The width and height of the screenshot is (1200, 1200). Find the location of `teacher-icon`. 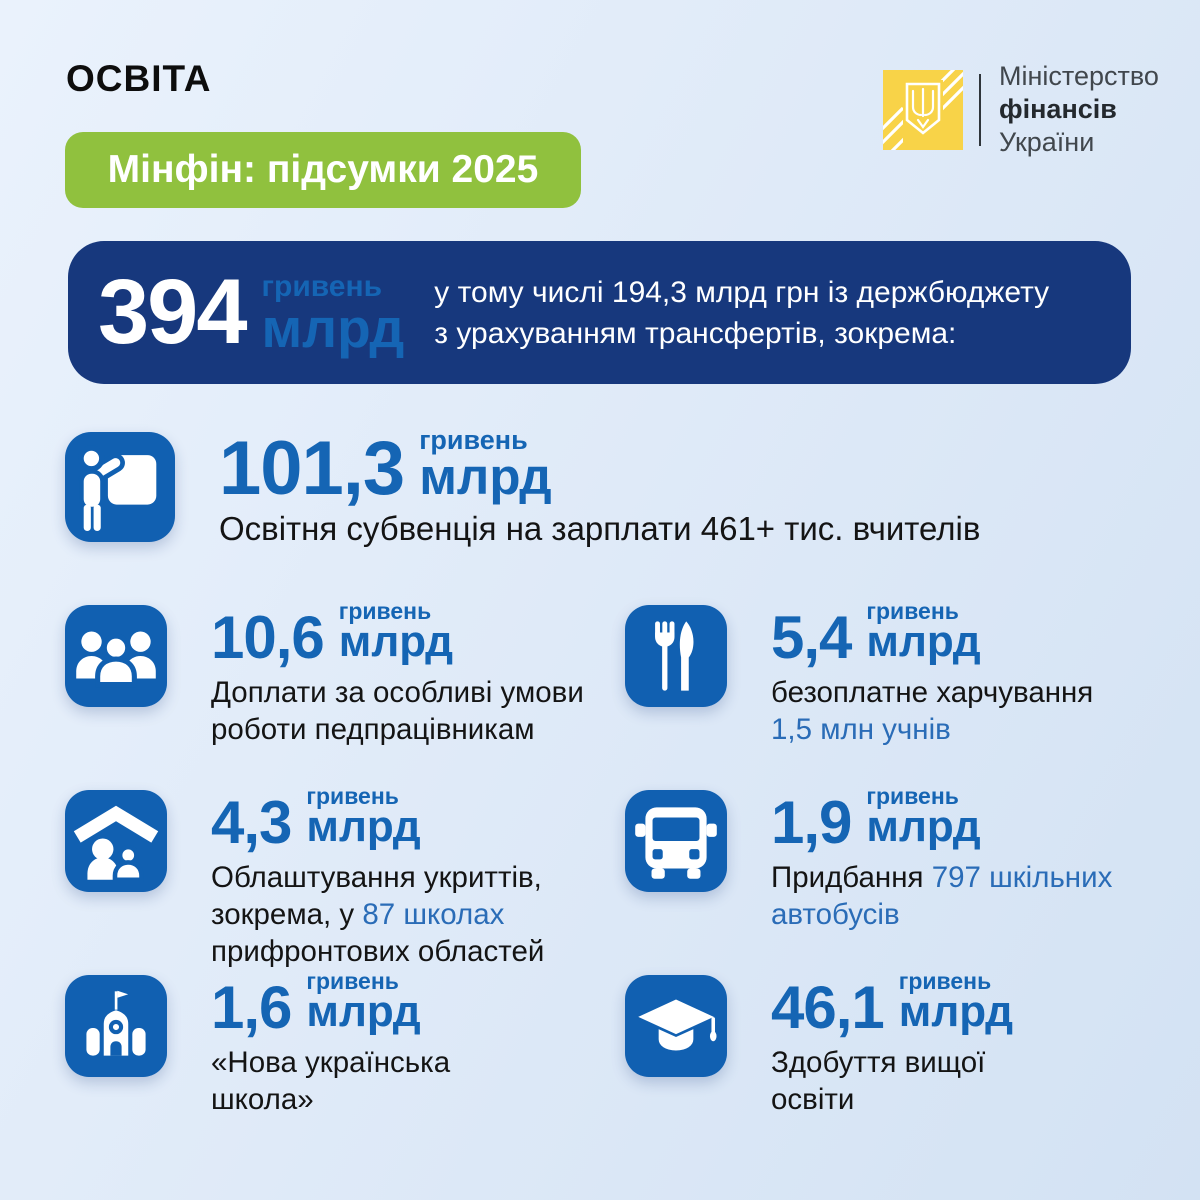

teacher-icon is located at coordinates (120, 487).